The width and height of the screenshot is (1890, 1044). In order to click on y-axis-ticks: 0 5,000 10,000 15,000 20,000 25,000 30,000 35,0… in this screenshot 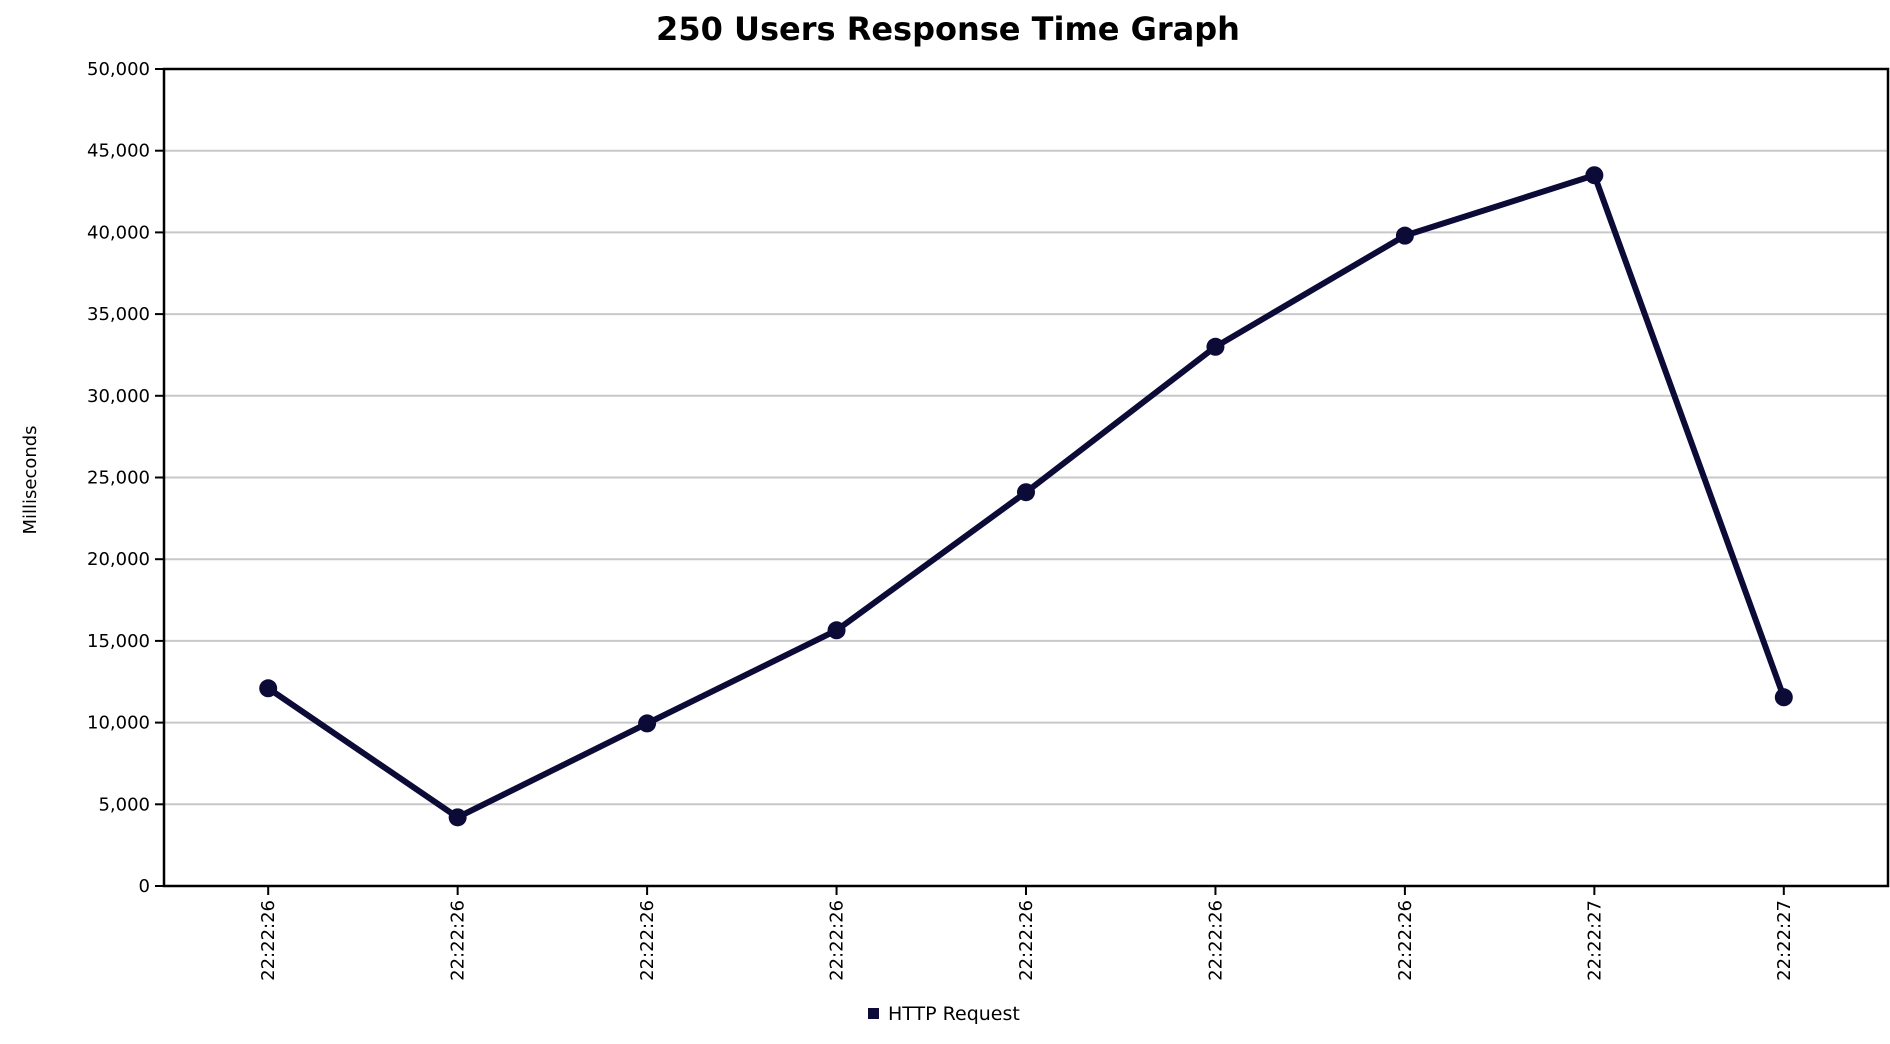, I will do `click(125, 478)`.